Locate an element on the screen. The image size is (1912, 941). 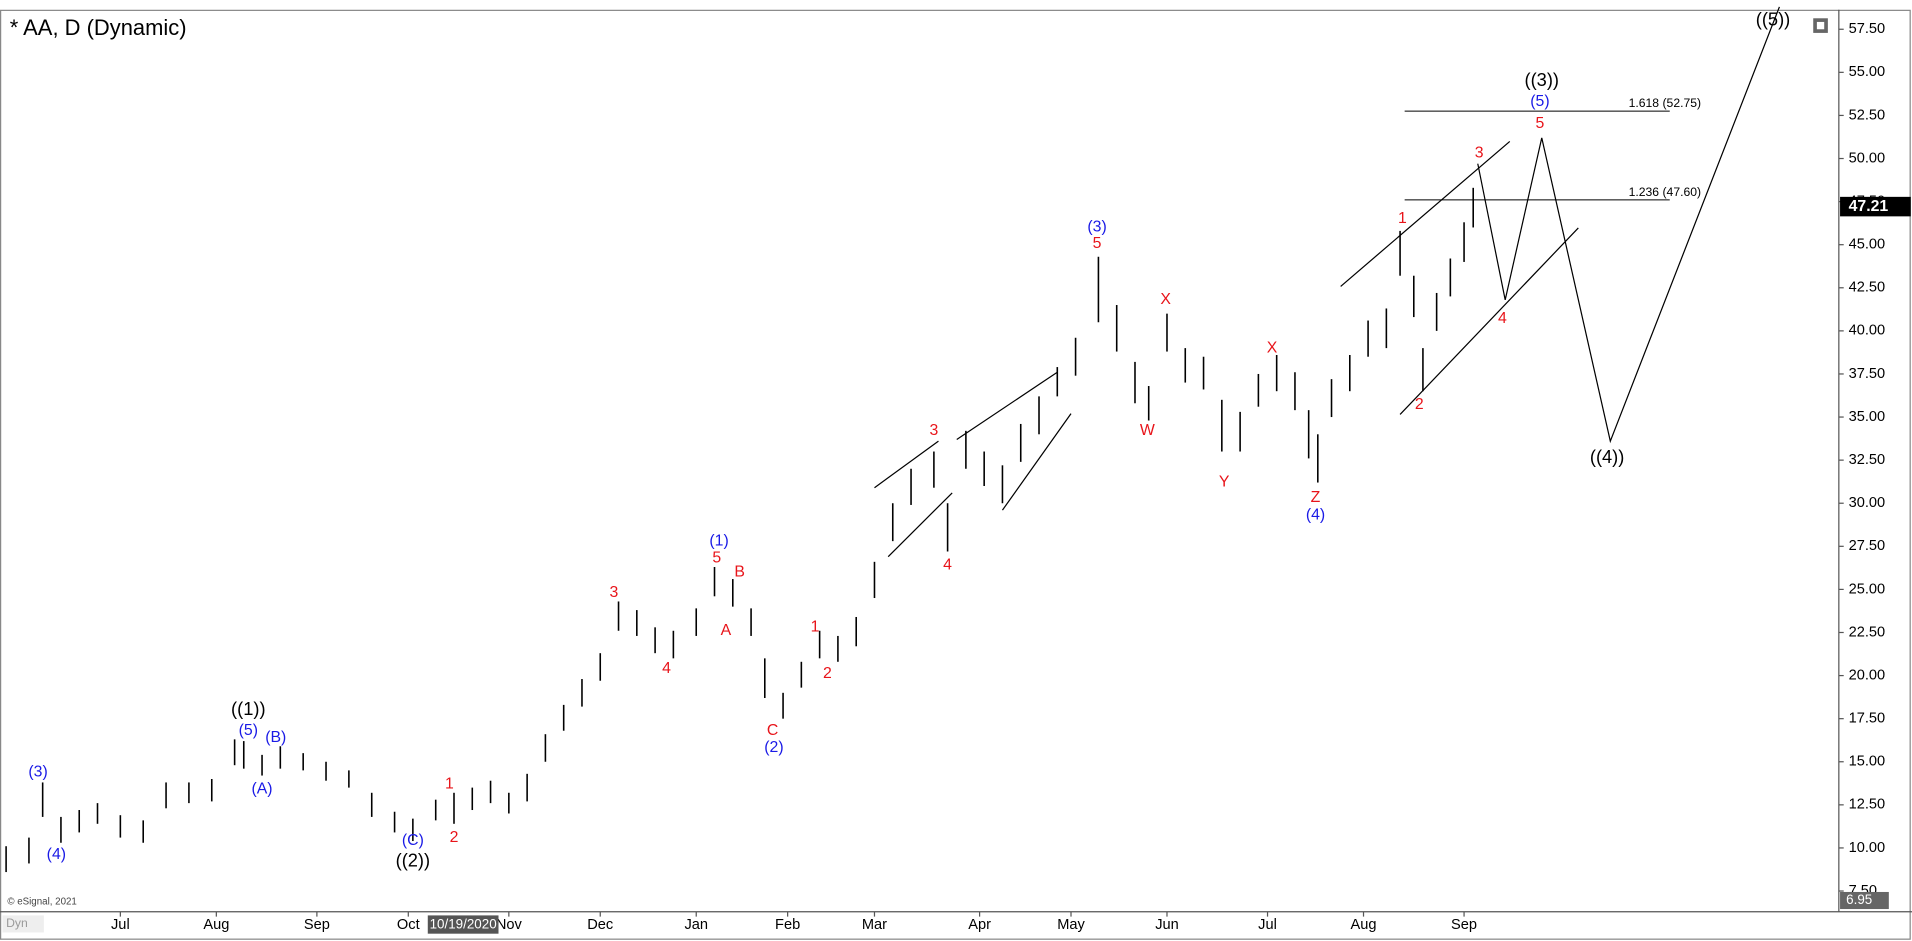
y-tick-label: 25.00 is located at coordinates (1867, 589).